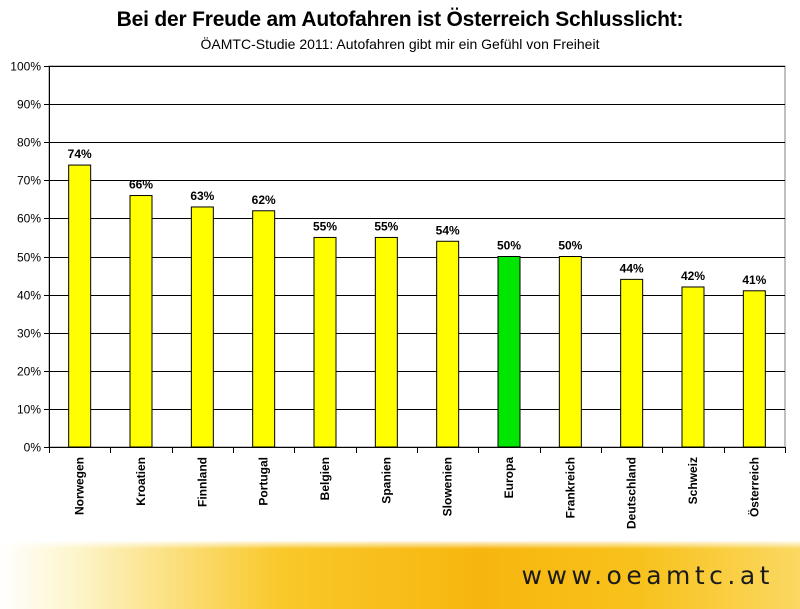 The image size is (800, 609). I want to click on bar-deutschland, so click(632, 363).